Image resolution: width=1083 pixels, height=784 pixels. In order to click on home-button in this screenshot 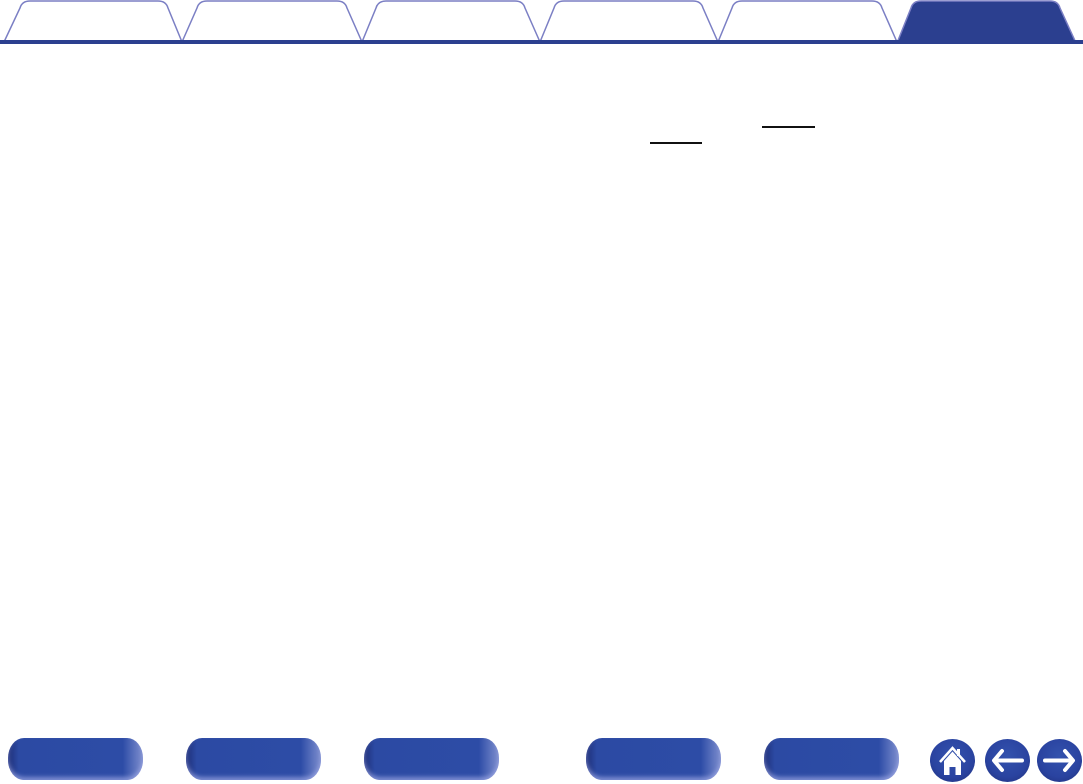, I will do `click(952, 760)`.